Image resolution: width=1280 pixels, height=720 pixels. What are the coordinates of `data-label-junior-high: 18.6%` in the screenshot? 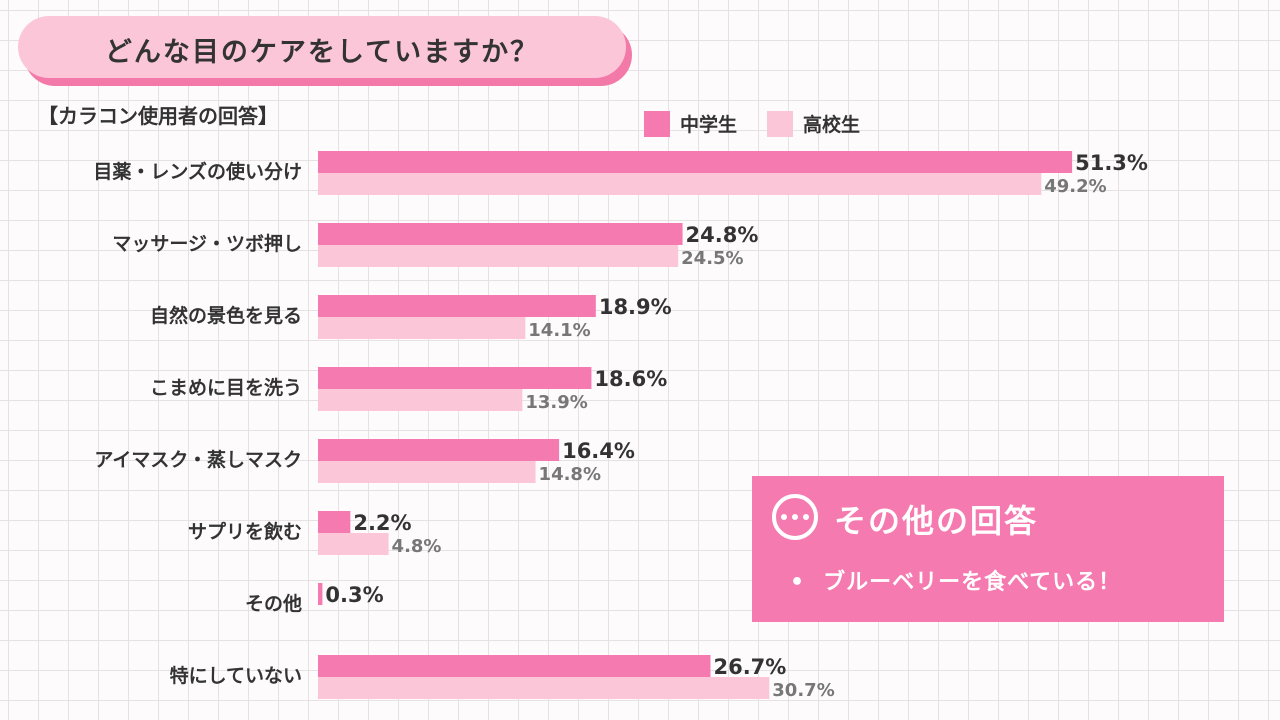 It's located at (630, 379).